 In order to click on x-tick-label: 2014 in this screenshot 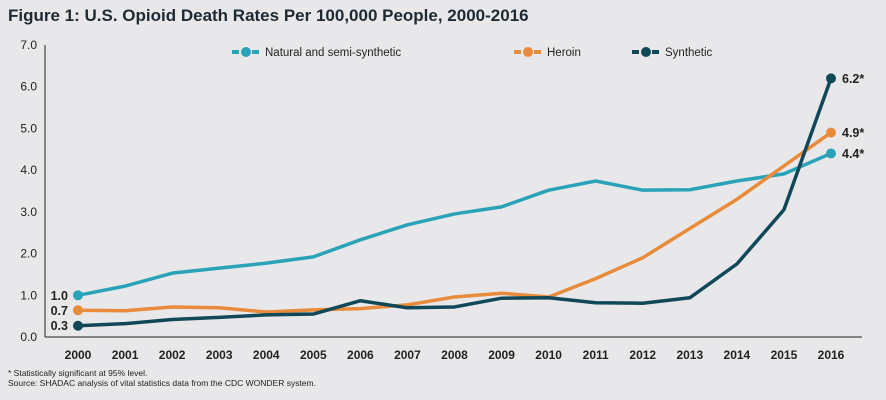, I will do `click(737, 355)`.